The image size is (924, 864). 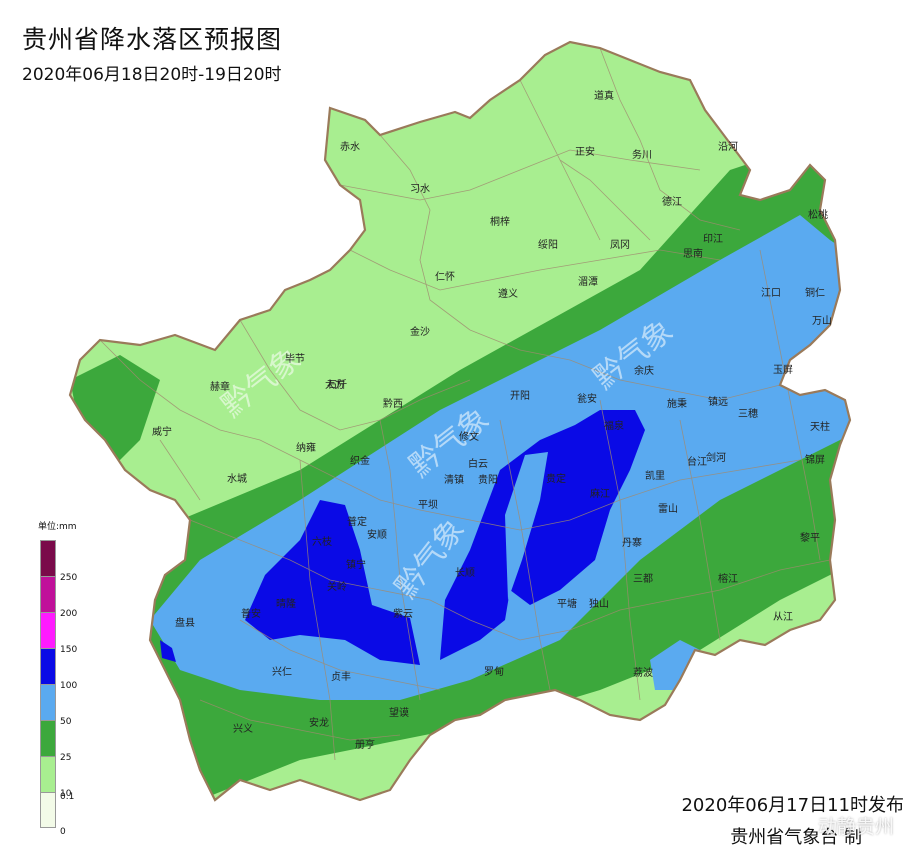 I want to click on city-label: 台江, so click(x=697, y=461).